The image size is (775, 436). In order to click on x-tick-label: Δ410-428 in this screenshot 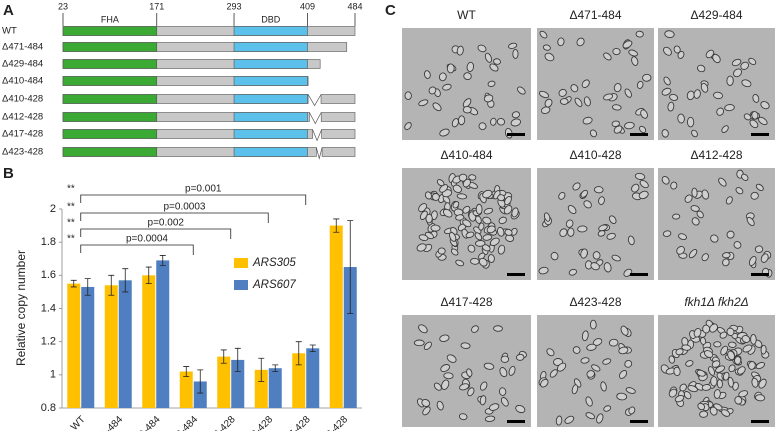, I will do `click(218, 422)`.